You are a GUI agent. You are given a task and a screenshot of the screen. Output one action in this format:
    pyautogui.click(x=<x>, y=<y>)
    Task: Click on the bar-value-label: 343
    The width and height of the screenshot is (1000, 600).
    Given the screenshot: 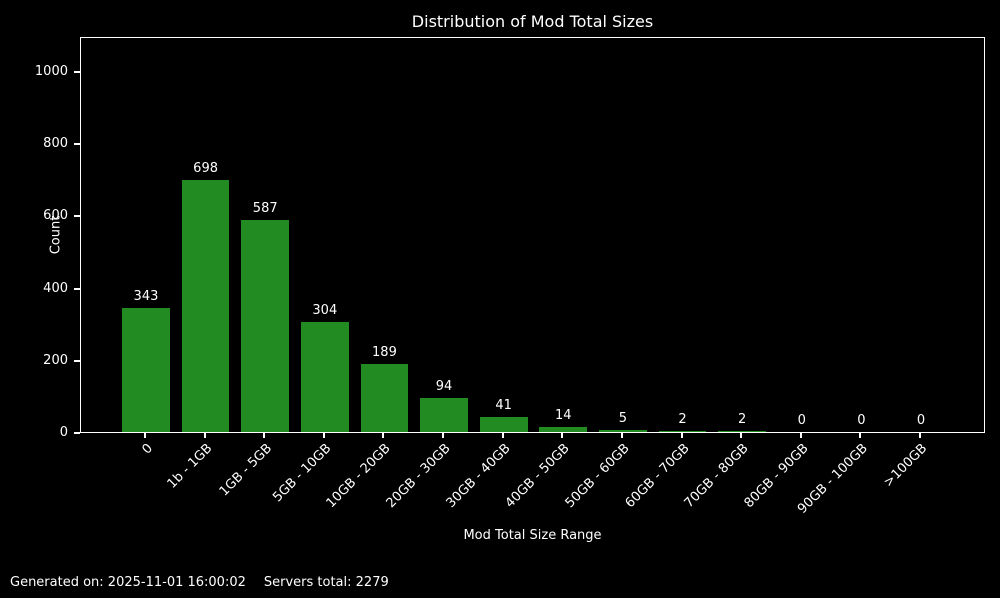 What is the action you would take?
    pyautogui.click(x=146, y=297)
    